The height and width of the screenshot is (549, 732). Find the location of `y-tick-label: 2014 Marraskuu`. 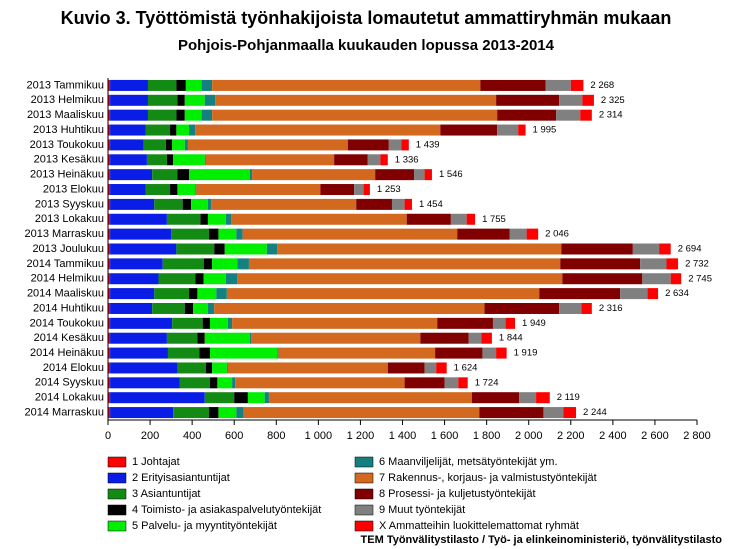

y-tick-label: 2014 Marraskuu is located at coordinates (65, 412).